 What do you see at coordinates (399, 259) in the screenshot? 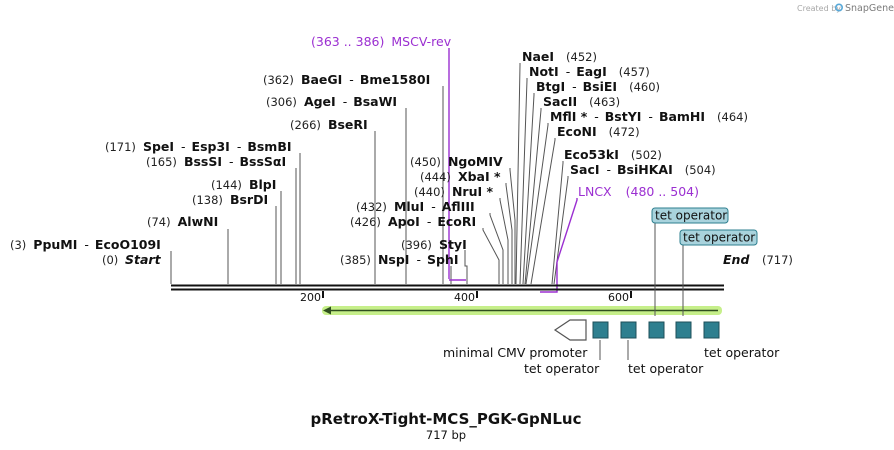
I see `site-nspi: (385) NspI - SphI` at bounding box center [399, 259].